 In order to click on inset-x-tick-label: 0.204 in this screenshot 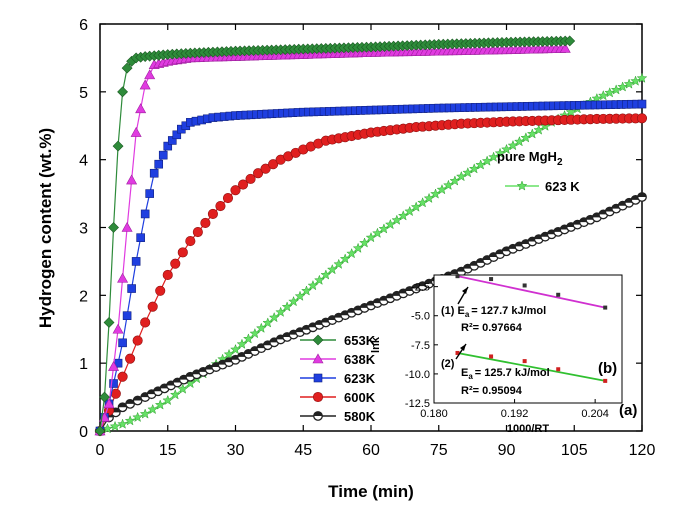, I will do `click(595, 414)`.